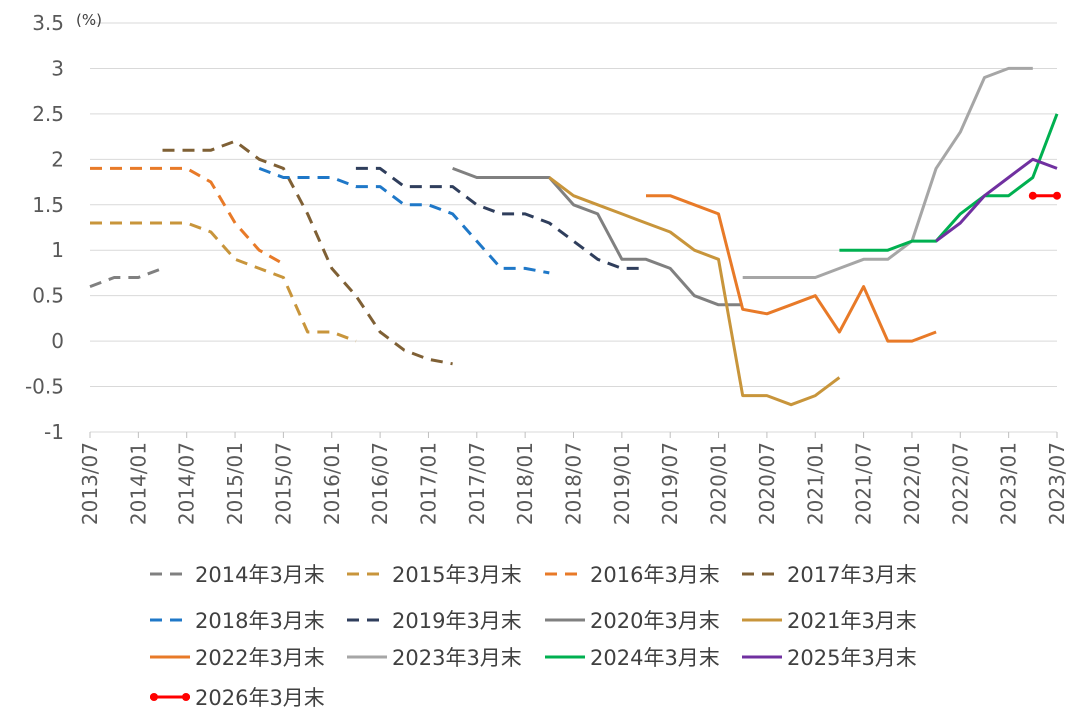  Describe the element at coordinates (332, 483) in the screenshot. I see `x-tick-label: 2016/01` at that location.